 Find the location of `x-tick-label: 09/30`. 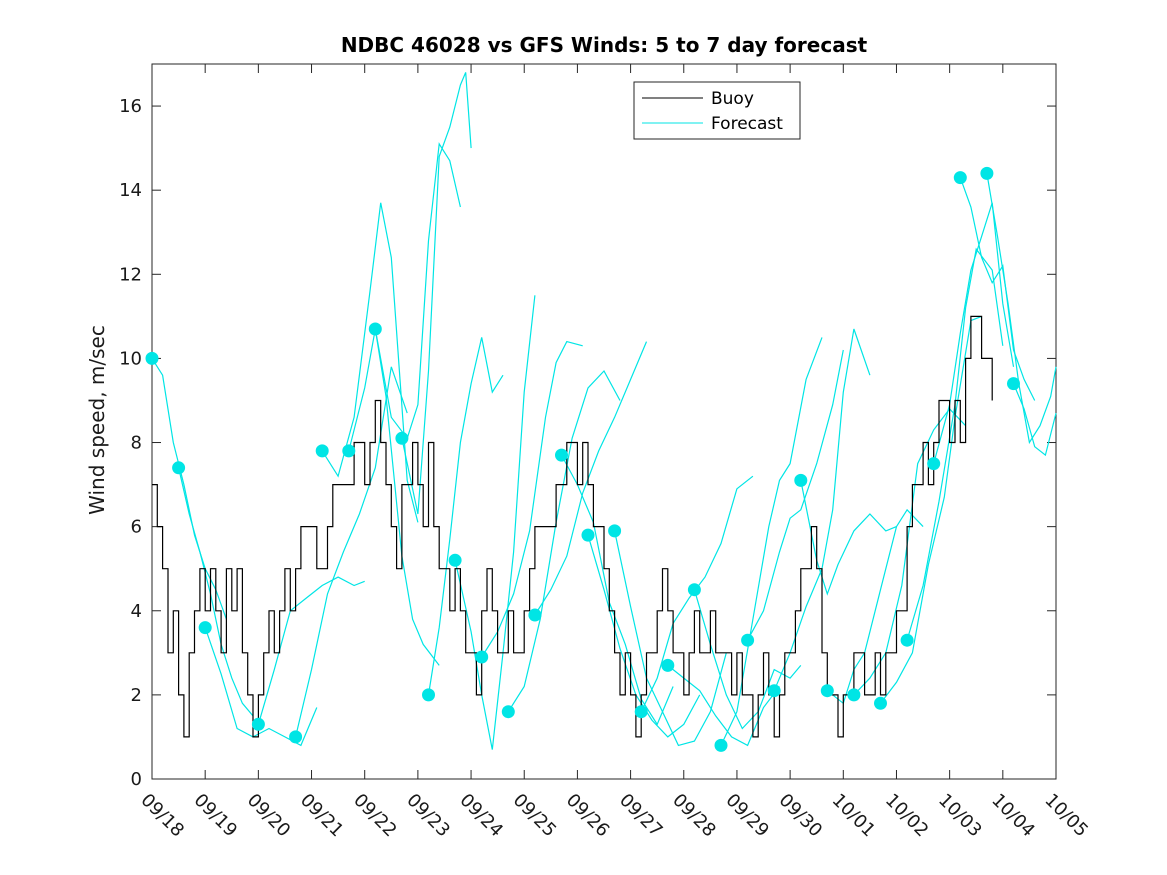

x-tick-label: 09/30 is located at coordinates (801, 816).